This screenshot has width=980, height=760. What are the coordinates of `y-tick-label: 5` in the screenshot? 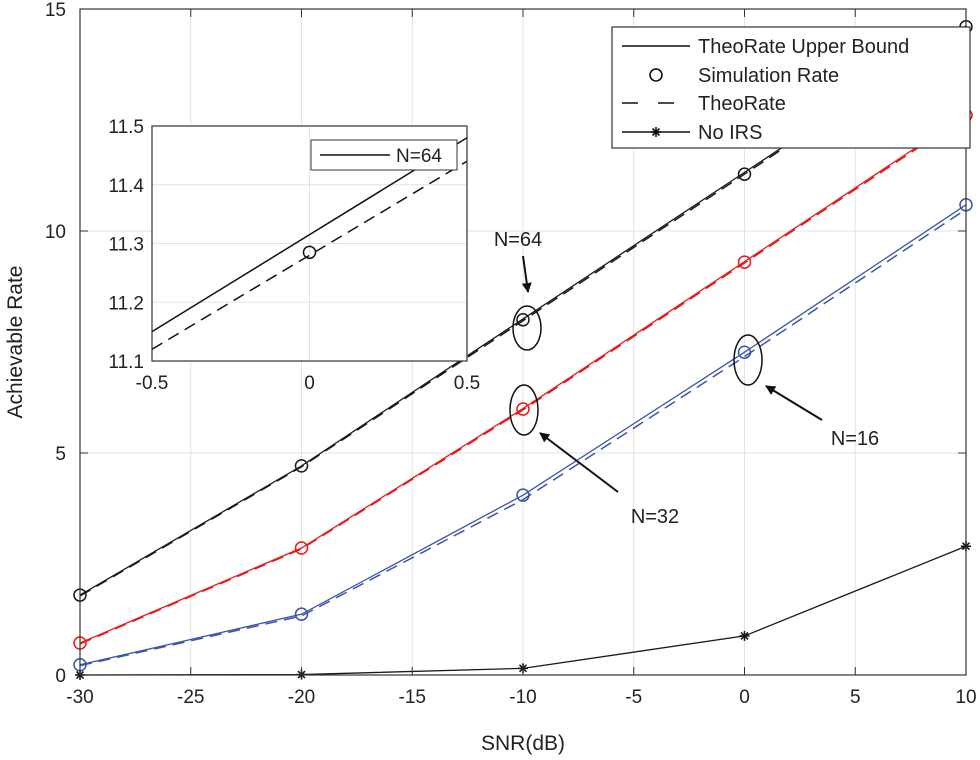 It's located at (60, 454).